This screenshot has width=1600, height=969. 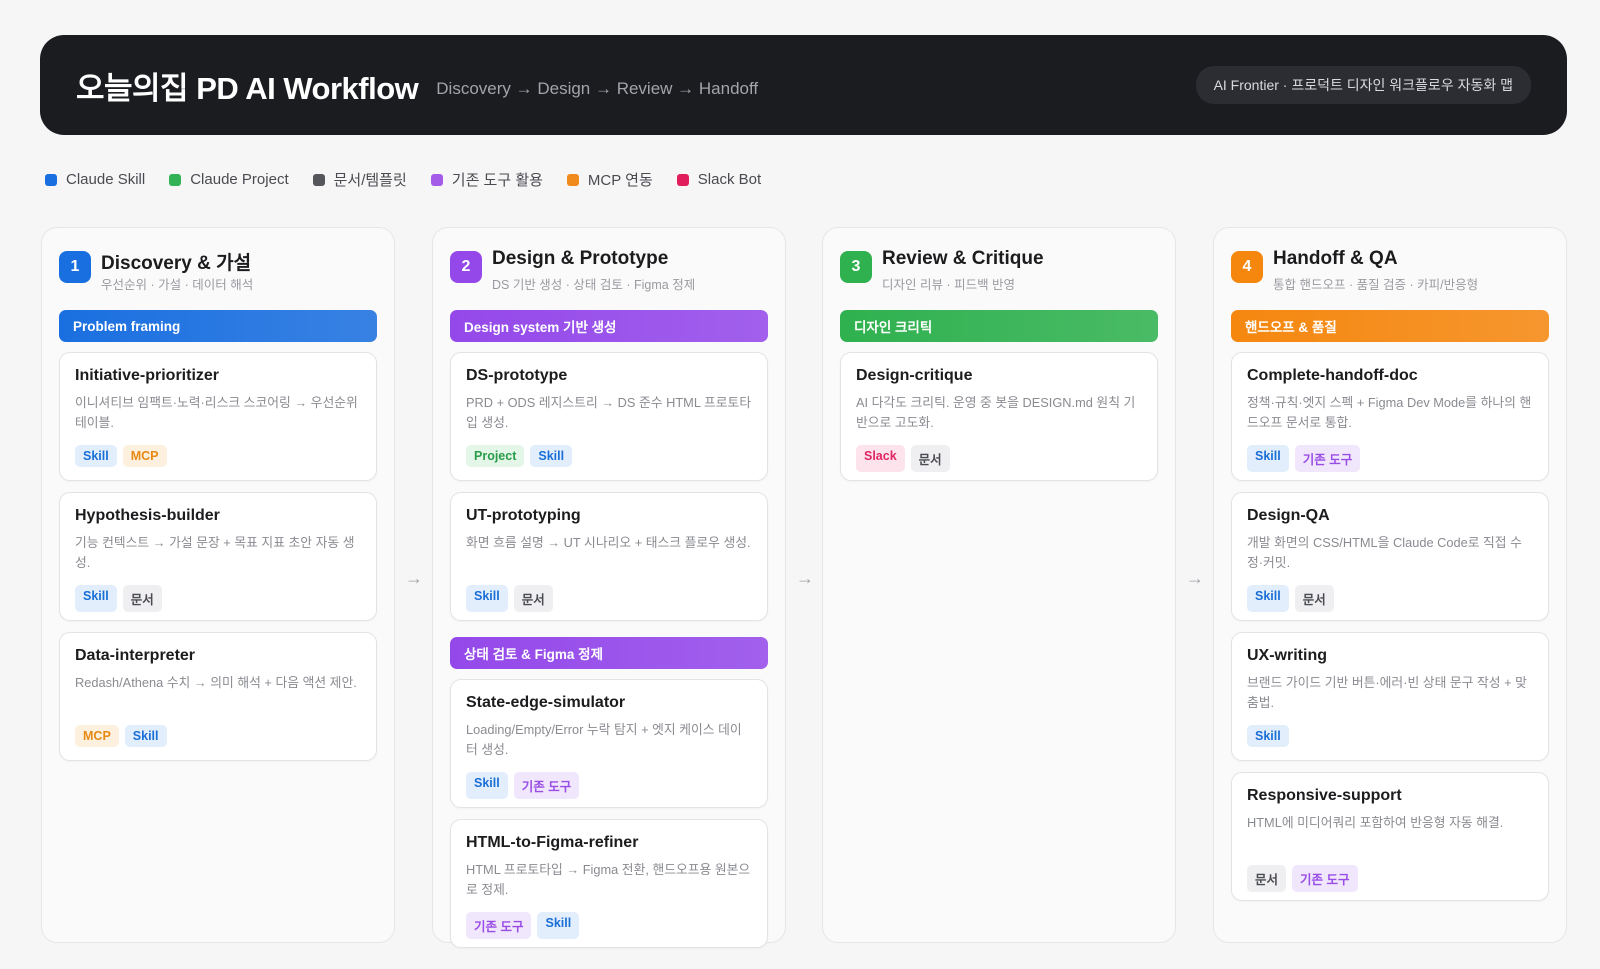 I want to click on legend-item: Claude Project, so click(x=229, y=179).